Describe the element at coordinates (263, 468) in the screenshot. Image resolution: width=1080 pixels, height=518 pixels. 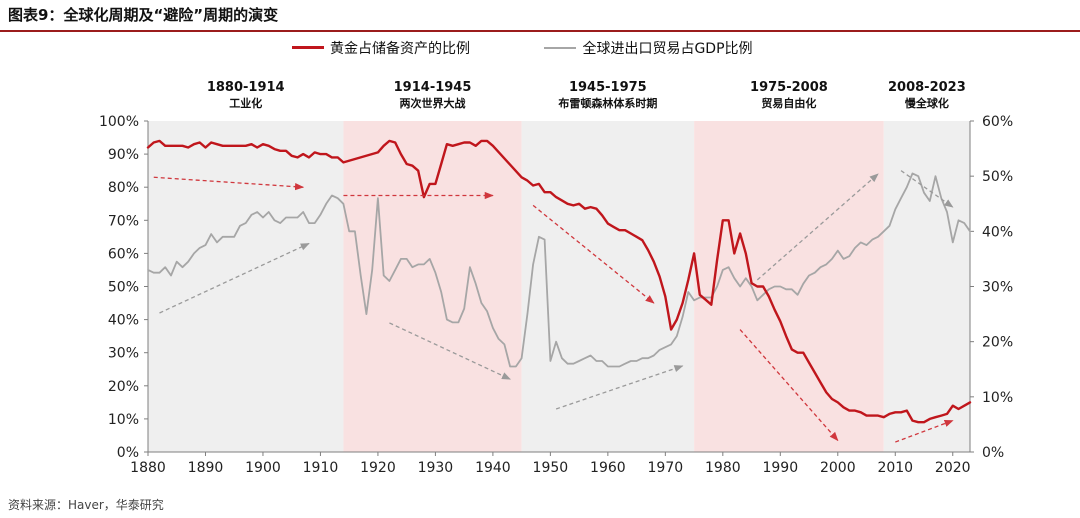
I see `x-tick-label: 1900` at that location.